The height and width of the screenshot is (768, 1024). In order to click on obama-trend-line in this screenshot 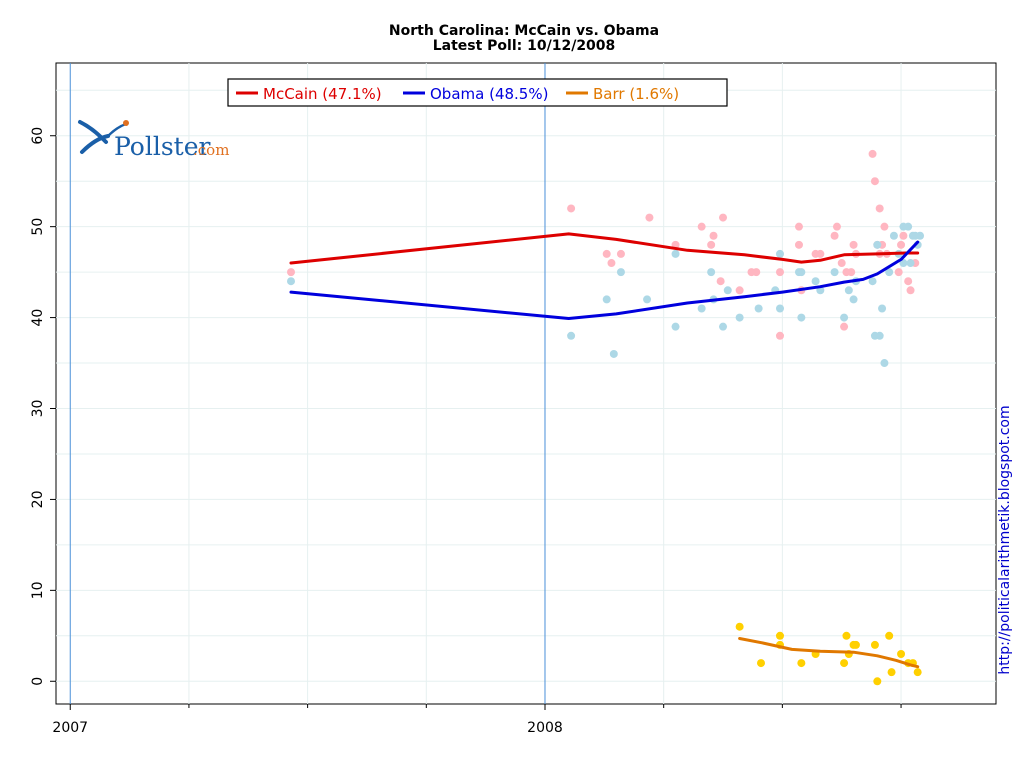, I will do `click(604, 280)`.